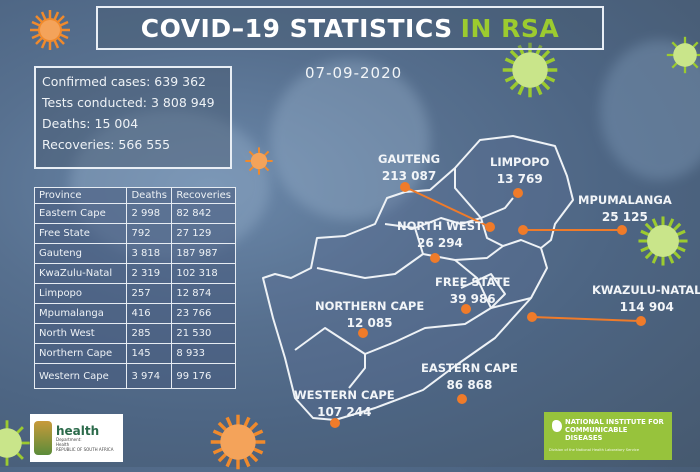 This screenshot has height=472, width=700. What do you see at coordinates (203, 376) in the screenshot?
I see `recoveries-cell: 99 176` at bounding box center [203, 376].